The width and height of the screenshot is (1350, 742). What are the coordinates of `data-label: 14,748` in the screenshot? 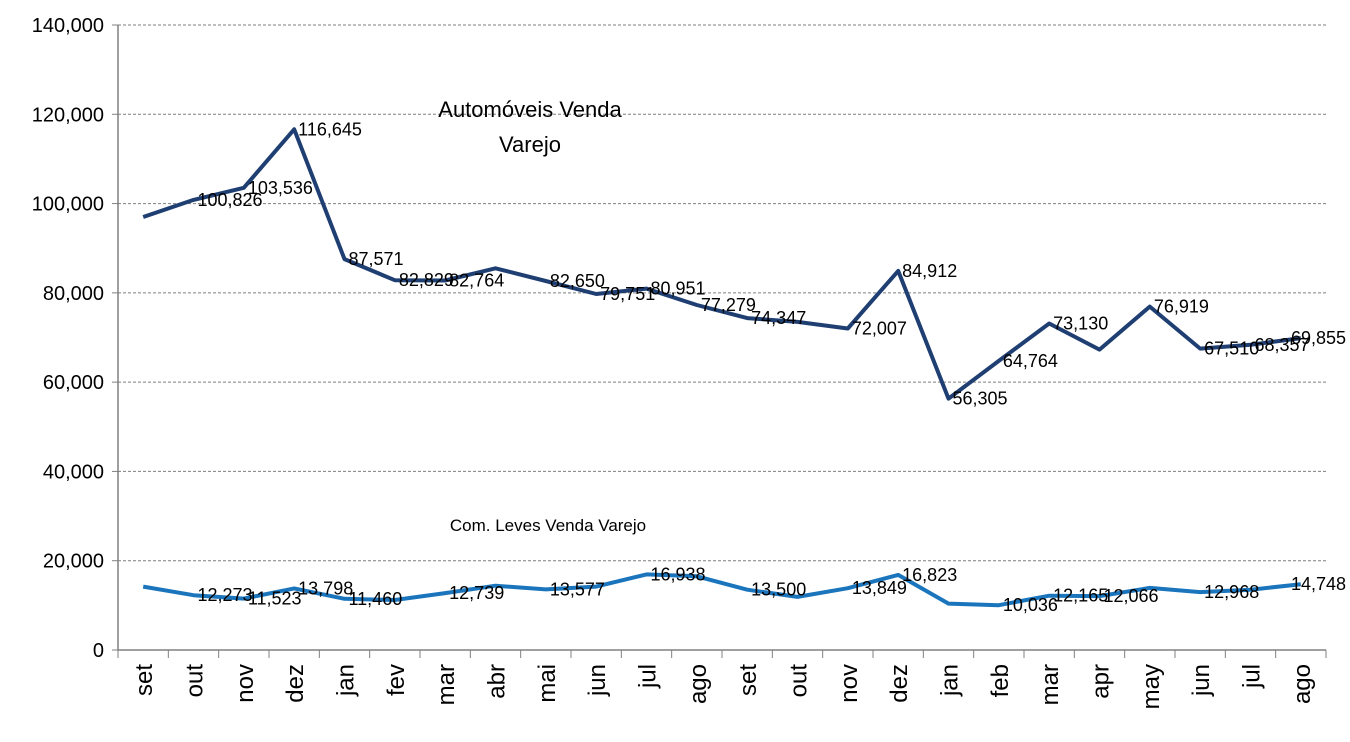 It's located at (1318, 584).